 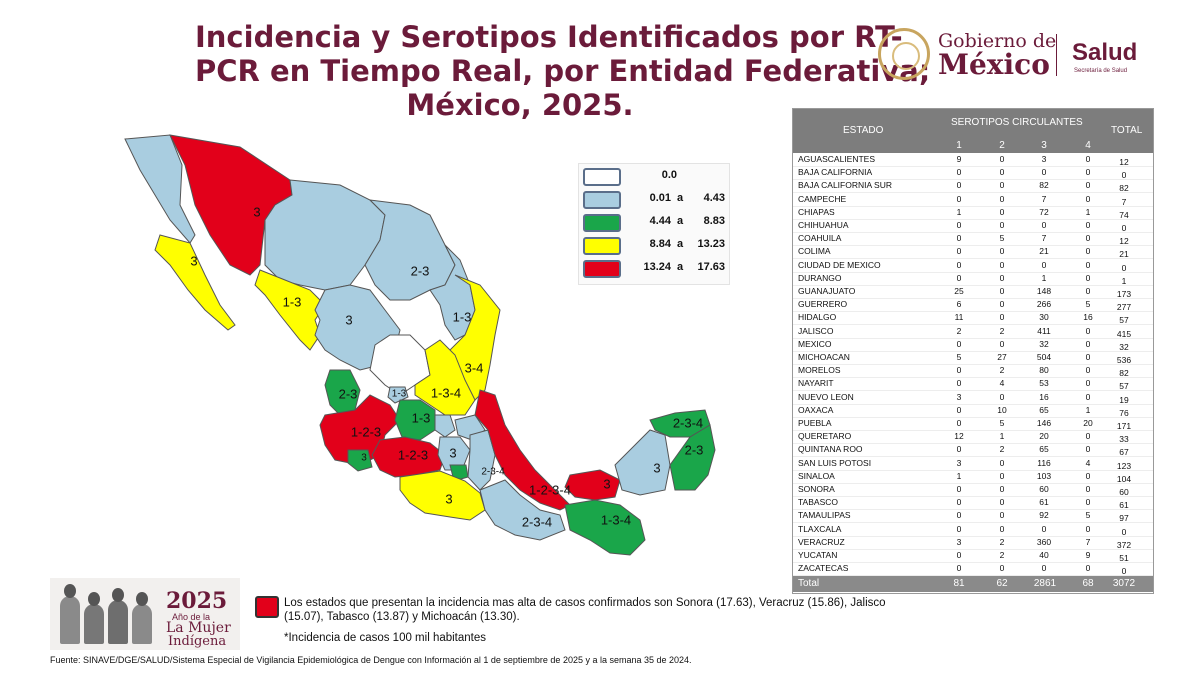 What do you see at coordinates (1044, 251) in the screenshot?
I see `cell-serotype-3: 21` at bounding box center [1044, 251].